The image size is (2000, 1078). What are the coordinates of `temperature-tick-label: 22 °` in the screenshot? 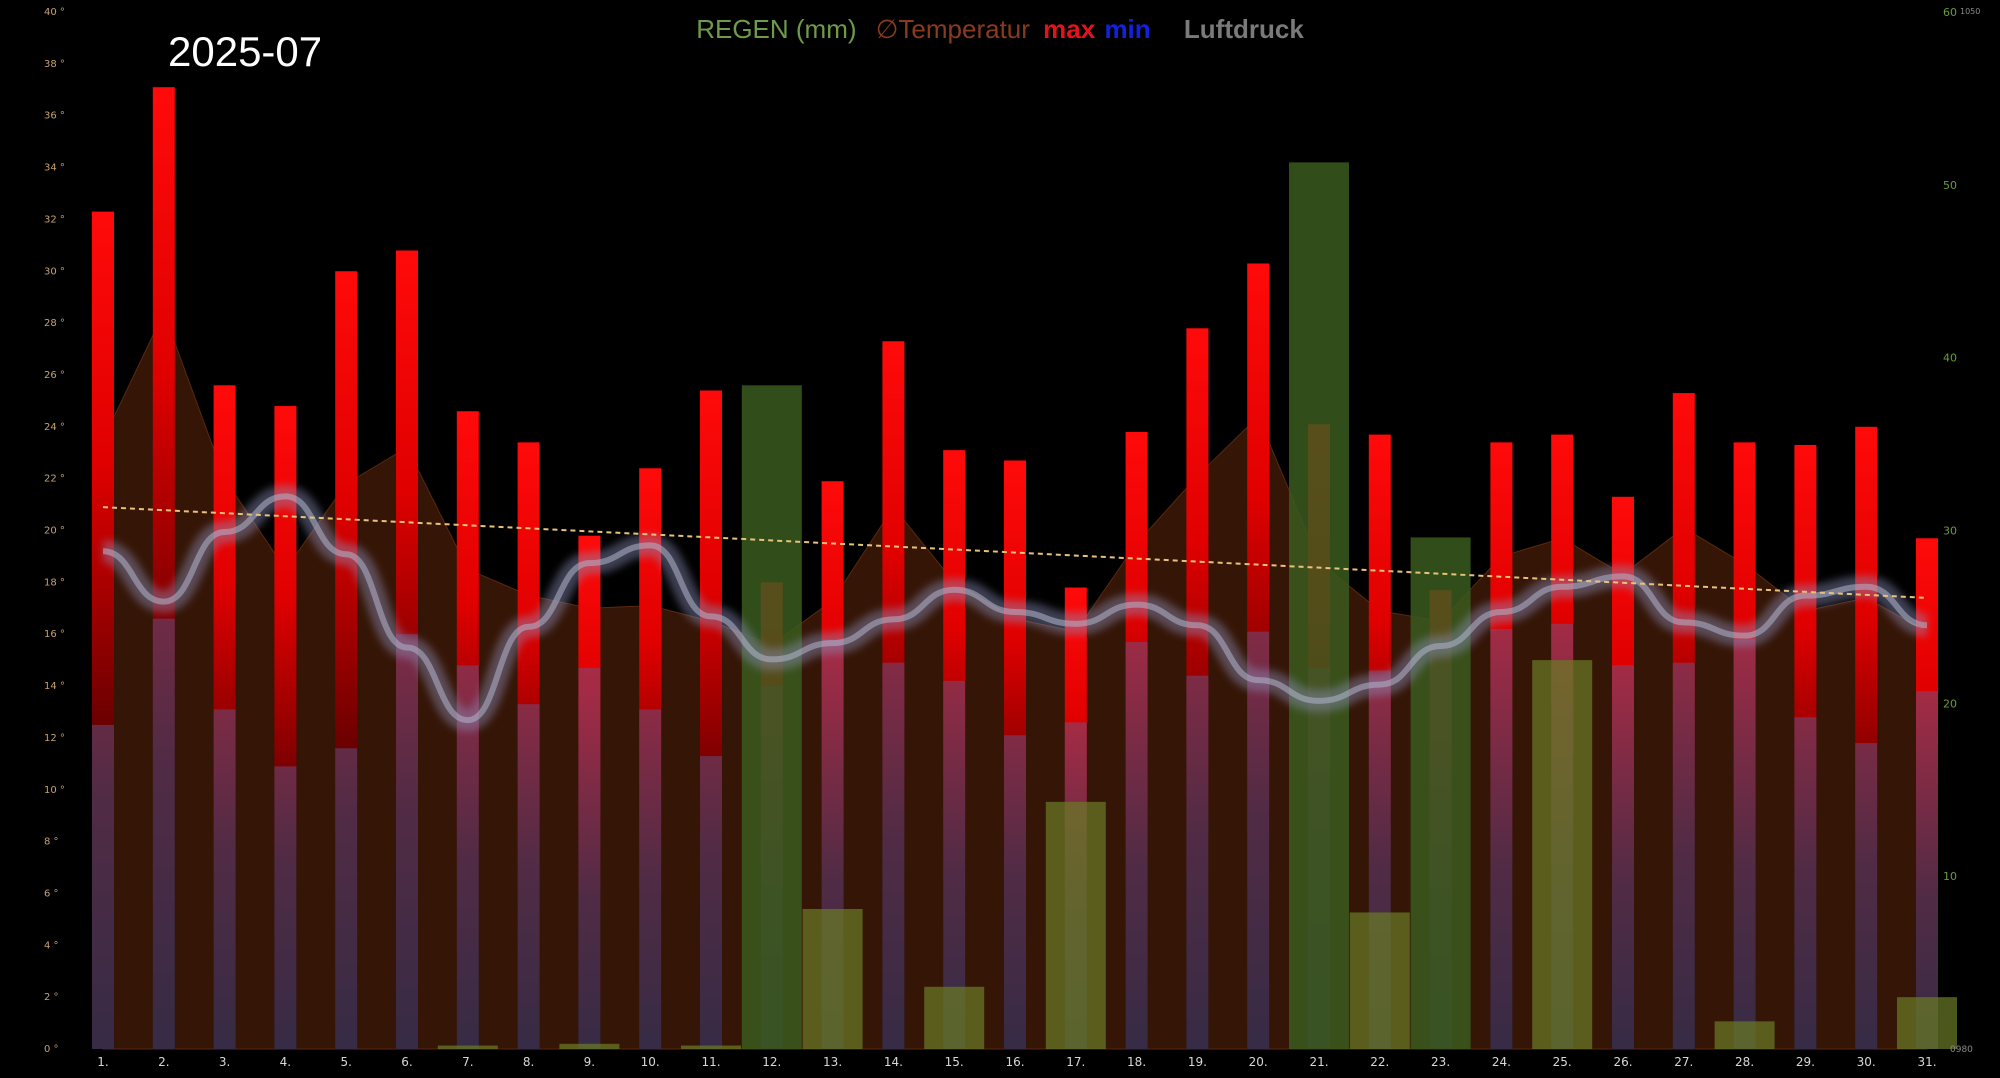 It's located at (54, 479).